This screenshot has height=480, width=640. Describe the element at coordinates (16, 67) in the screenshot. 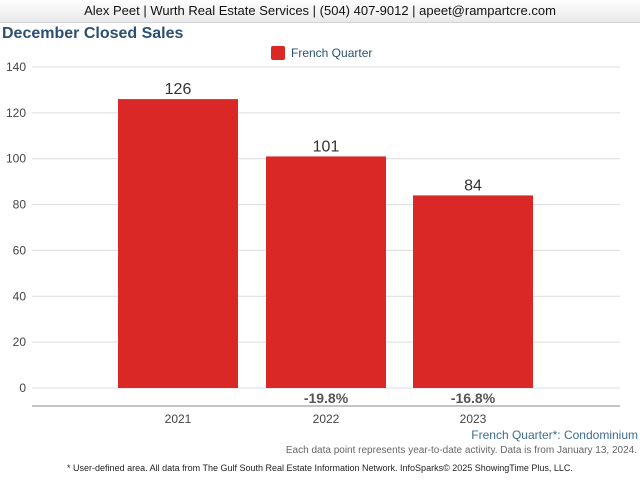

I see `y-tick-label: 140` at that location.